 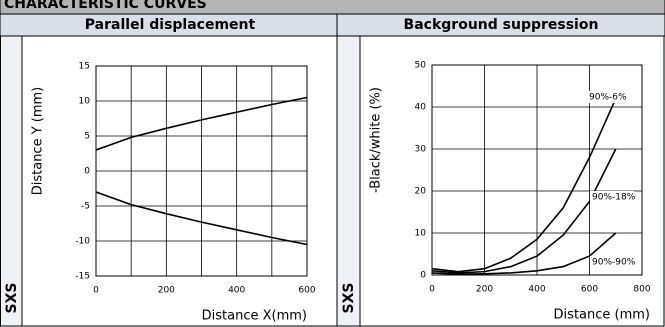 I want to click on y-tick-label: 5, so click(x=87, y=137).